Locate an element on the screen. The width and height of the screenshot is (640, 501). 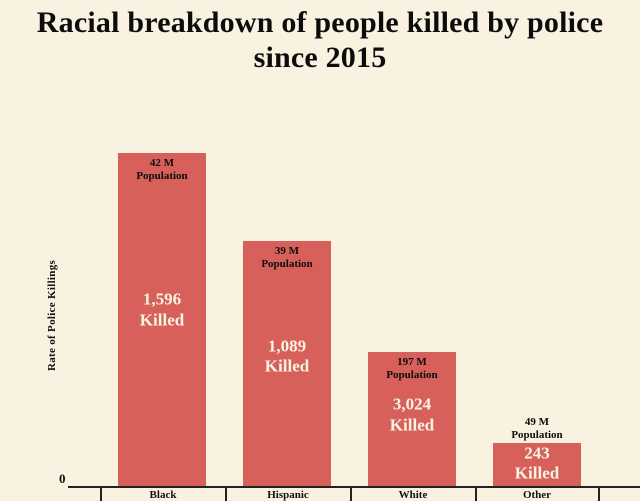
population-label: 42 M Population is located at coordinates (162, 169).